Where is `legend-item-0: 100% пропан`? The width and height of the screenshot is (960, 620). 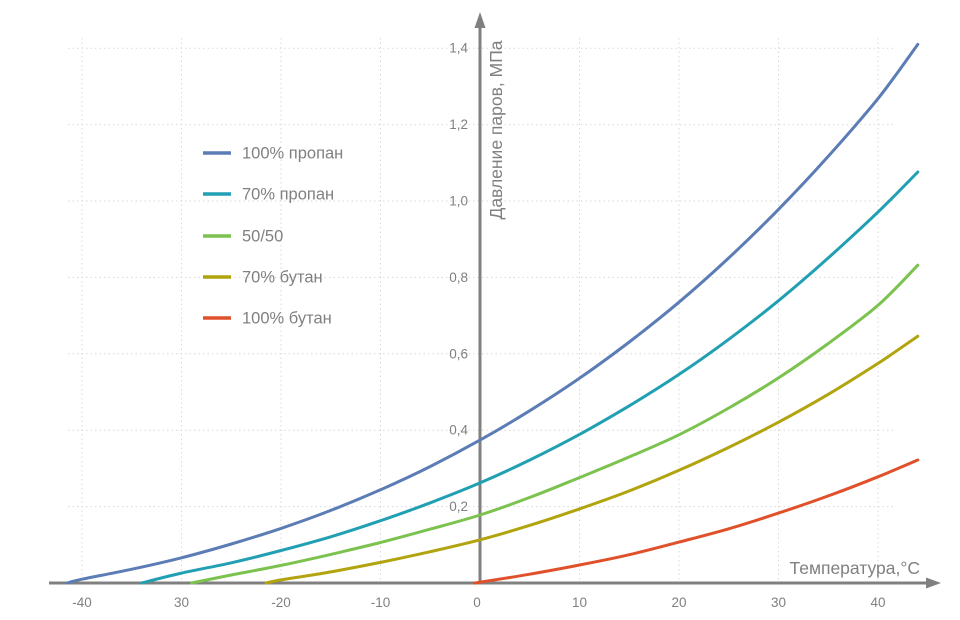
legend-item-0: 100% пропан is located at coordinates (273, 154).